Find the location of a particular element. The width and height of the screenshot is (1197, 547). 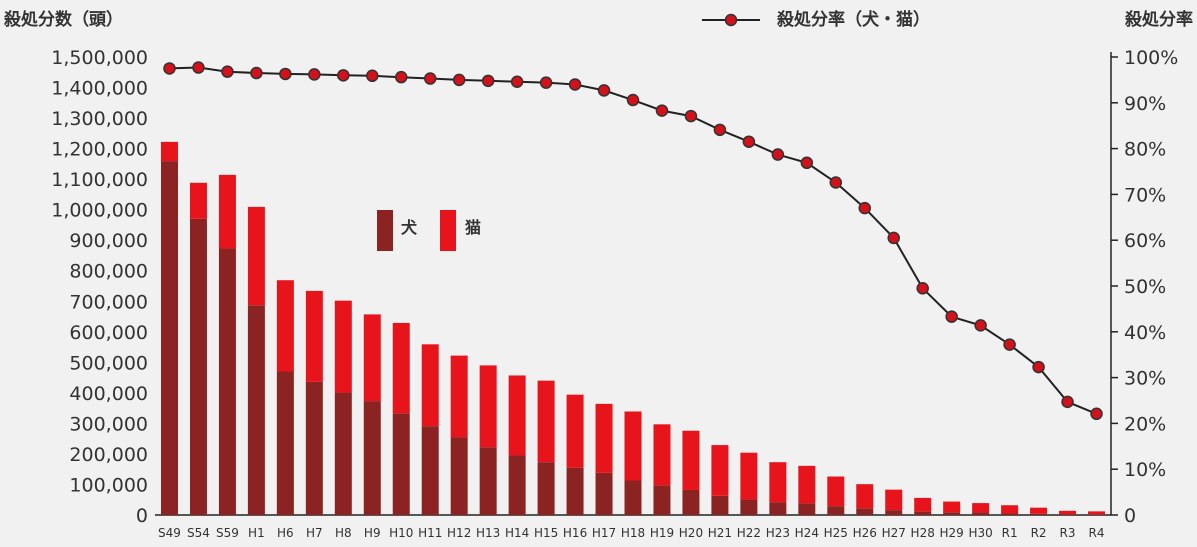

x-tick-label: H18 is located at coordinates (633, 533).